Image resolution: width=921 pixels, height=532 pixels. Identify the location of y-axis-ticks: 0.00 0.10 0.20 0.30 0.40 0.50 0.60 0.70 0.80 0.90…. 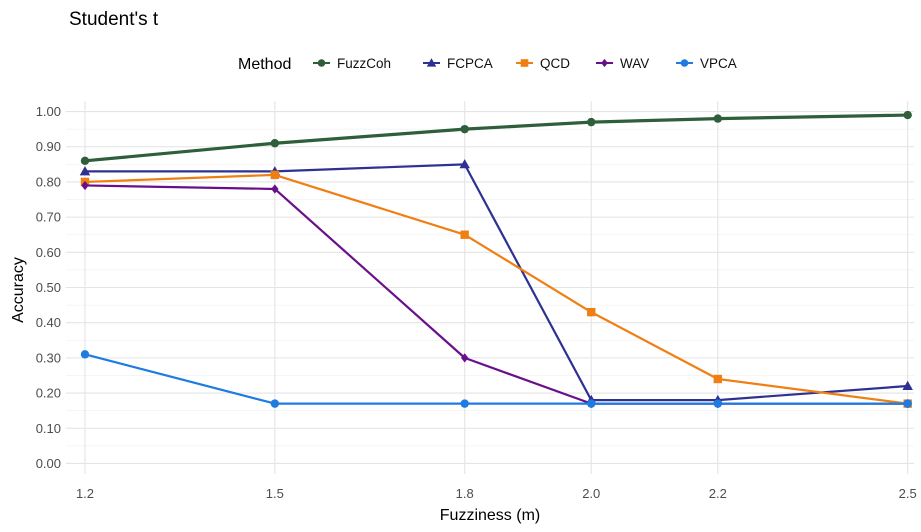
(48, 287).